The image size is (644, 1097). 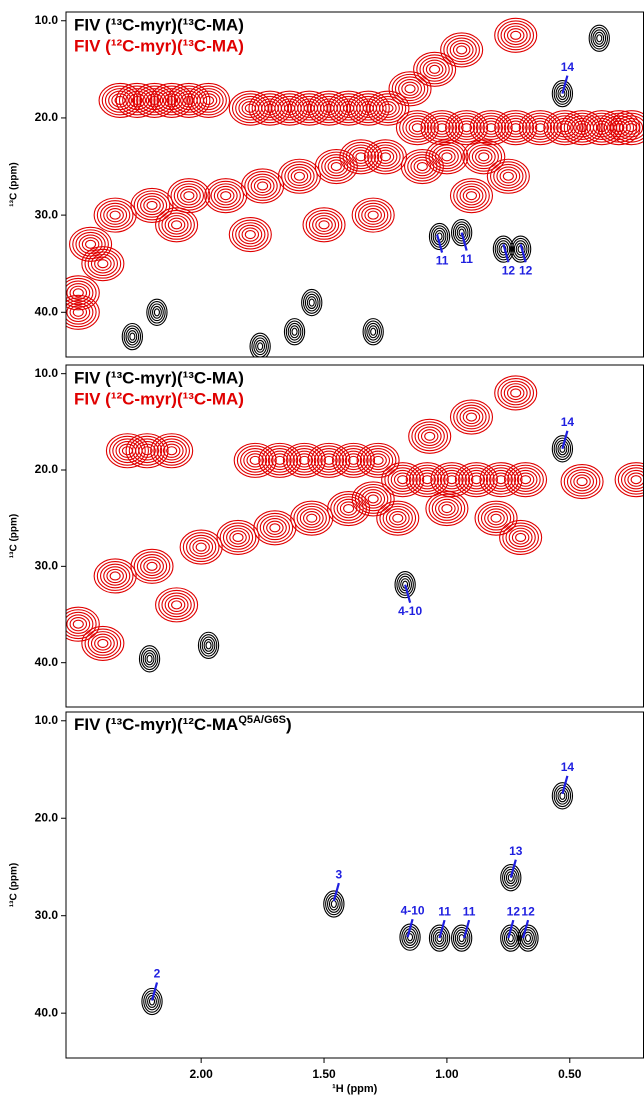 What do you see at coordinates (516, 851) in the screenshot?
I see `annotation-label: 13` at bounding box center [516, 851].